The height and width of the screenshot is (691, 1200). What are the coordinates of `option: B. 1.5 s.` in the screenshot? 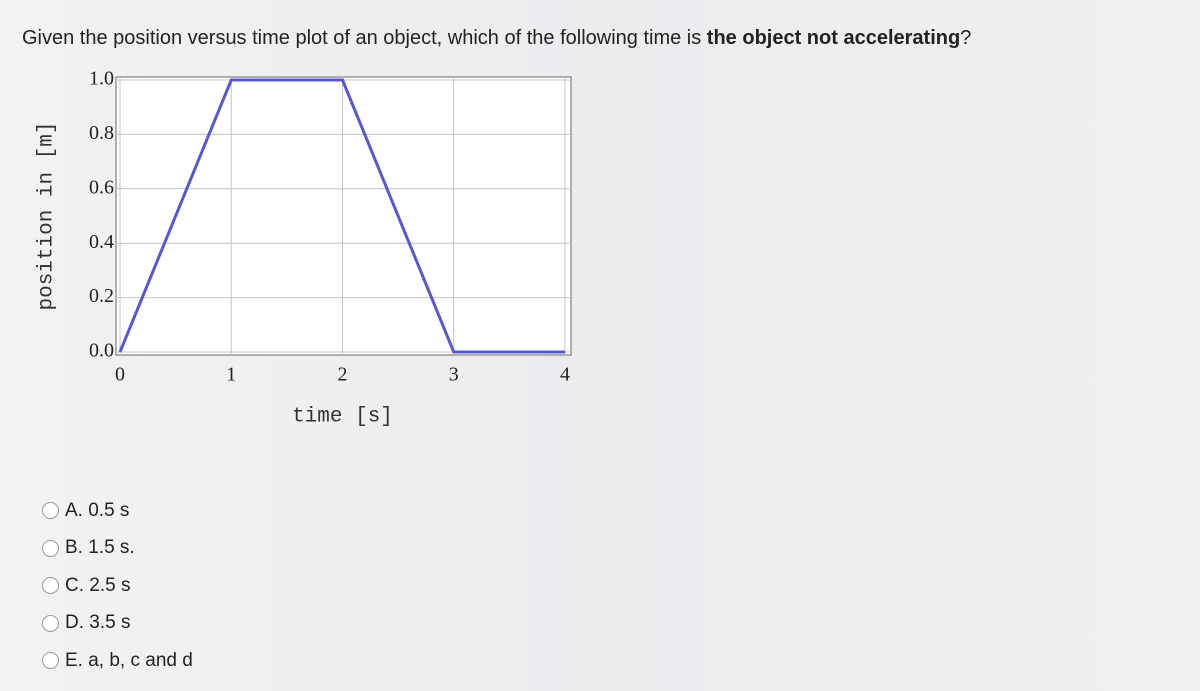 It's located at (117, 549).